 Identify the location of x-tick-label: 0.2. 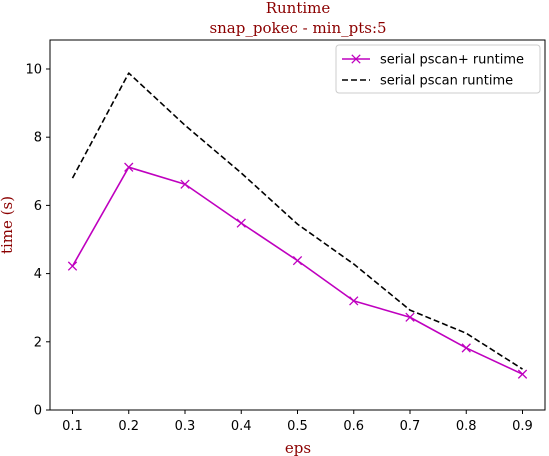
(128, 426).